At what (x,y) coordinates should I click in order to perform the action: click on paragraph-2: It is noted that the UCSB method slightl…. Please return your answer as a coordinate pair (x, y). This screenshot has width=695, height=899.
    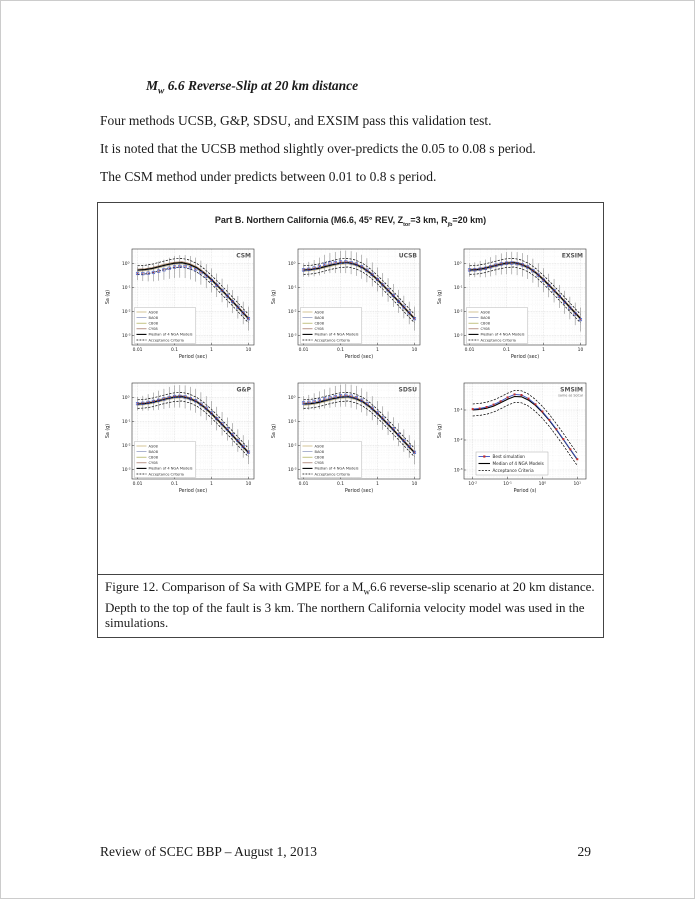
    Looking at the image, I should click on (318, 148).